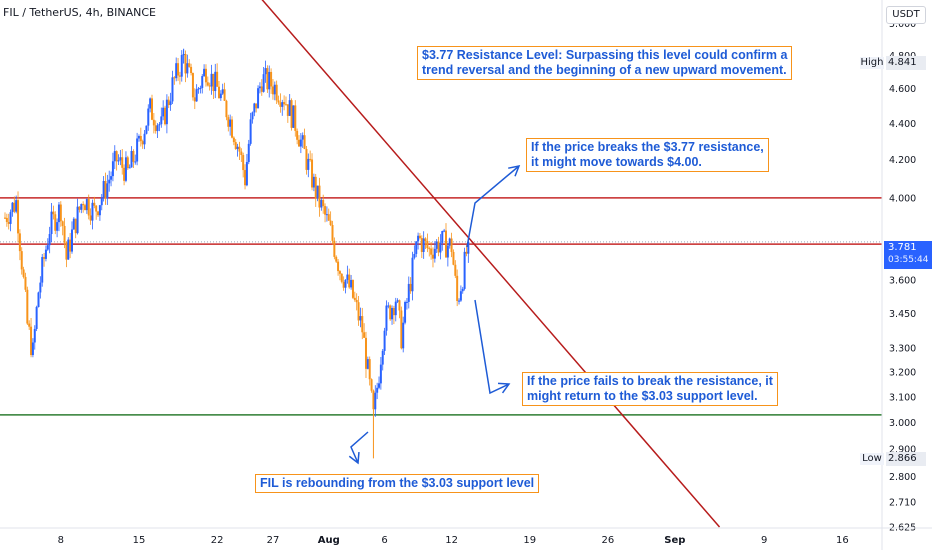 The width and height of the screenshot is (932, 550). I want to click on rejection-arrow, so click(492, 347).